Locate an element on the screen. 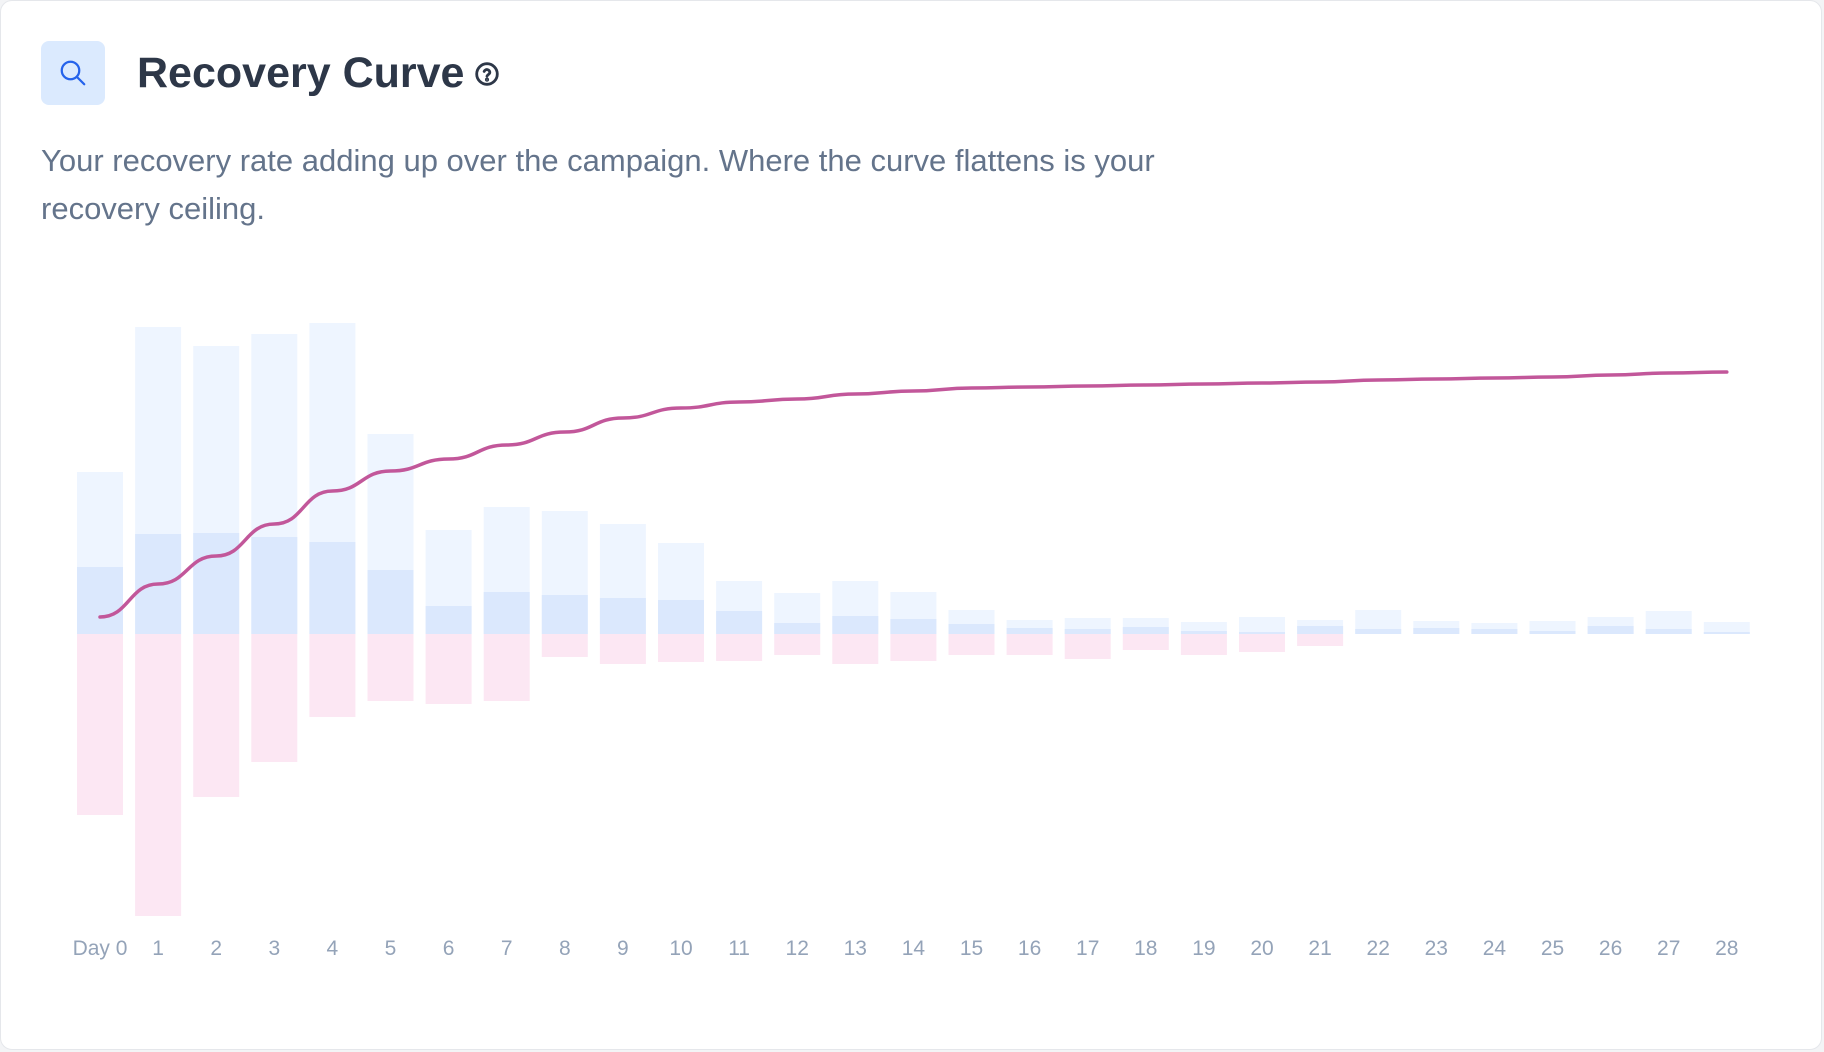 The image size is (1824, 1052). x-tick-label: 22 is located at coordinates (1378, 948).